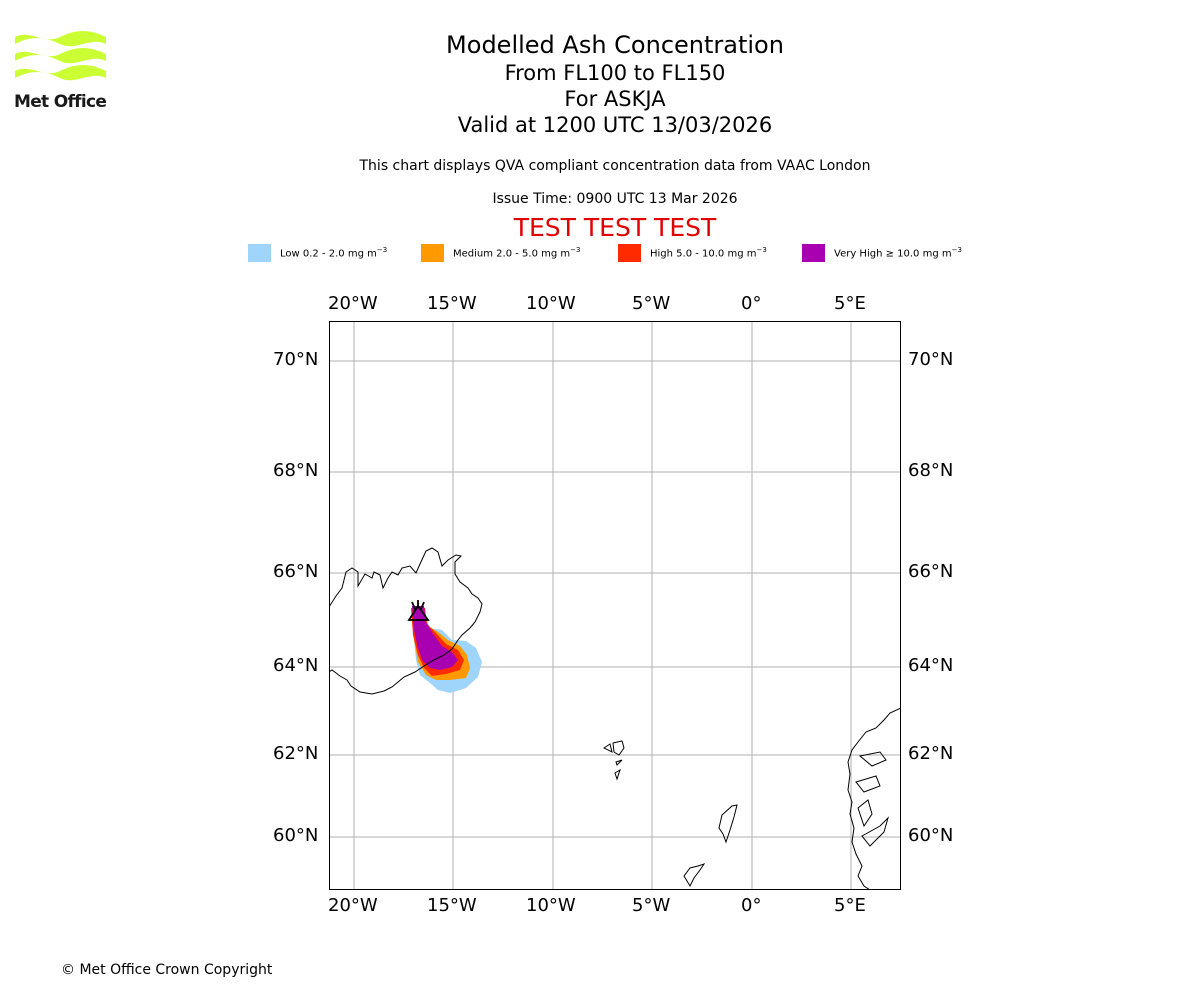 The image size is (1200, 1000). What do you see at coordinates (850, 303) in the screenshot?
I see `lon-label-top-5e: 5°E` at bounding box center [850, 303].